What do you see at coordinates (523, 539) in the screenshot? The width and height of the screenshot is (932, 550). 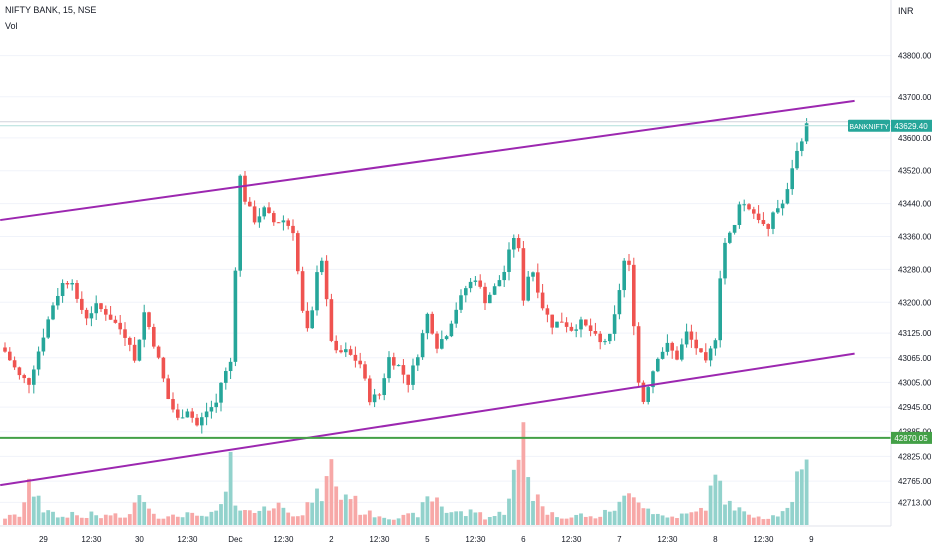 I see `time-tick-label: 6` at bounding box center [523, 539].